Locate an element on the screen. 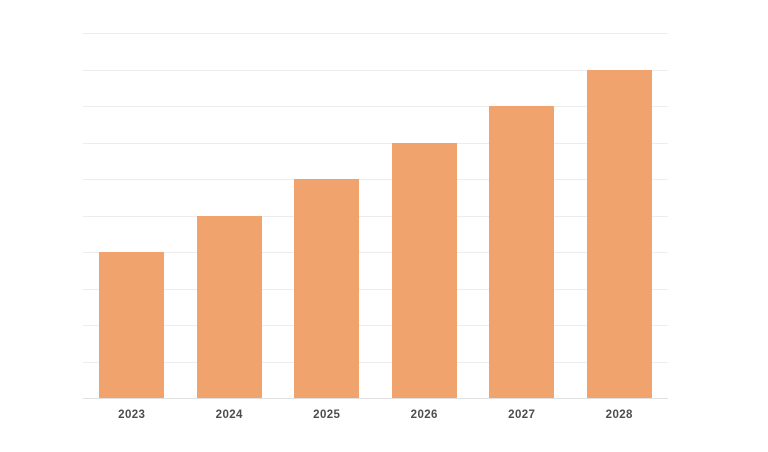 The image size is (768, 452). bar-2023 is located at coordinates (132, 325).